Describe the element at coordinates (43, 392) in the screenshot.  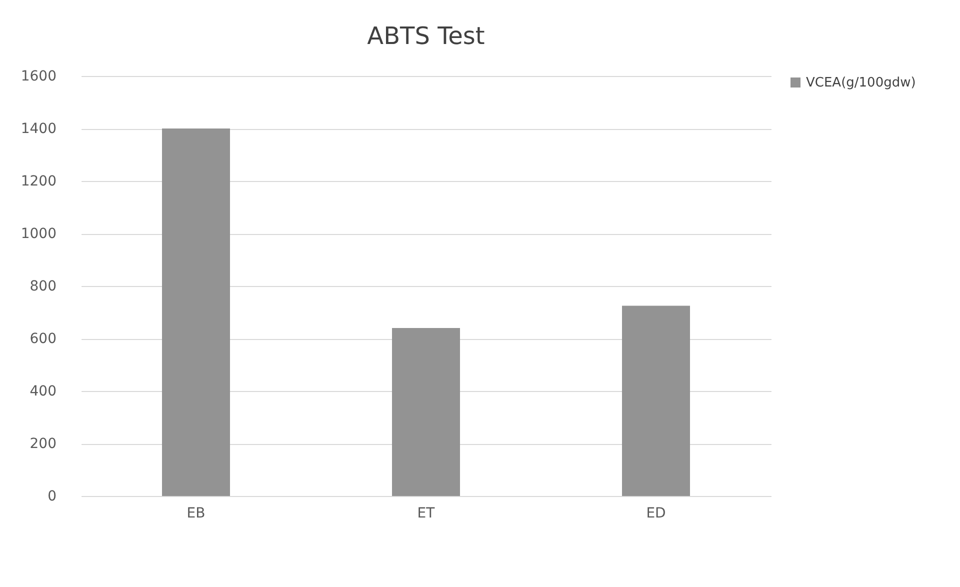
I see `y-tick-label: 400` at that location.